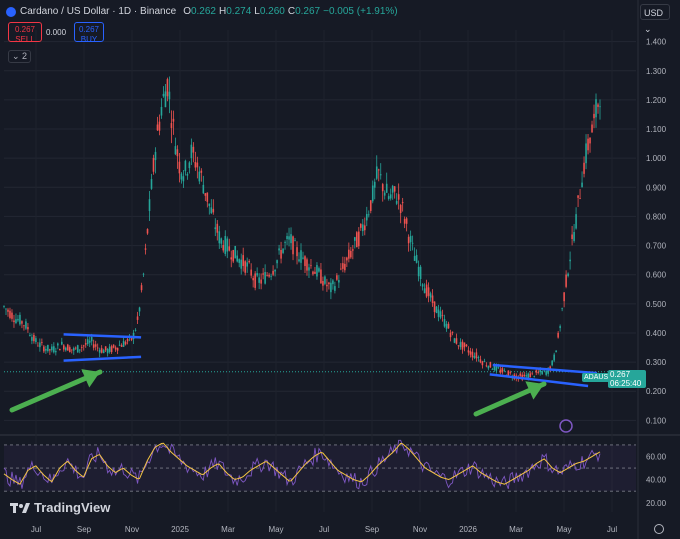  What do you see at coordinates (98, 11) in the screenshot?
I see `symbol-title: Cardano / US Dollar · 1D · Binance` at bounding box center [98, 11].